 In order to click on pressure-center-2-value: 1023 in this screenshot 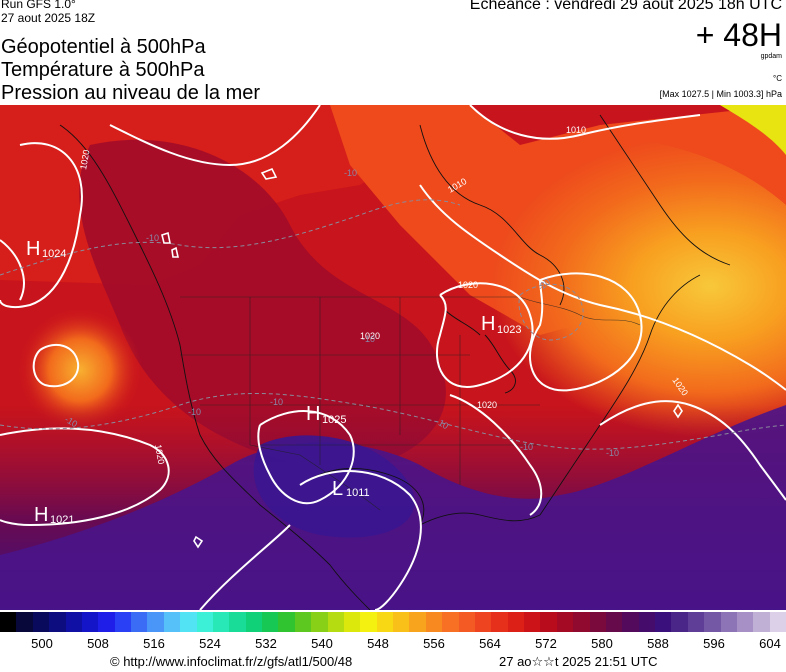, I will do `click(509, 330)`.